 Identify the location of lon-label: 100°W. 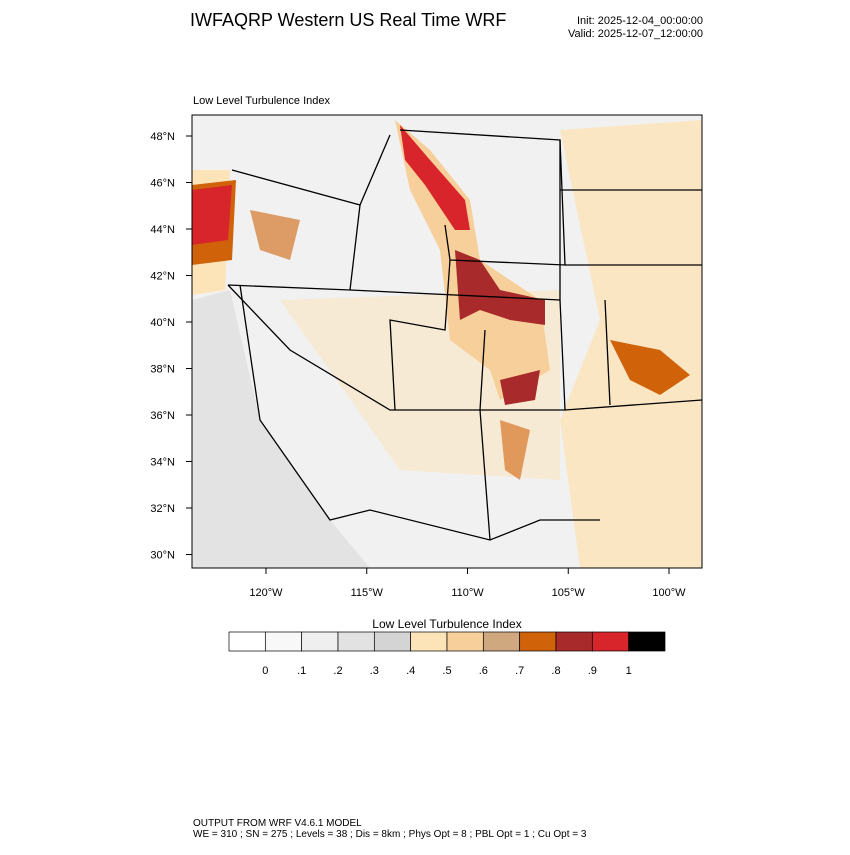
(669, 593).